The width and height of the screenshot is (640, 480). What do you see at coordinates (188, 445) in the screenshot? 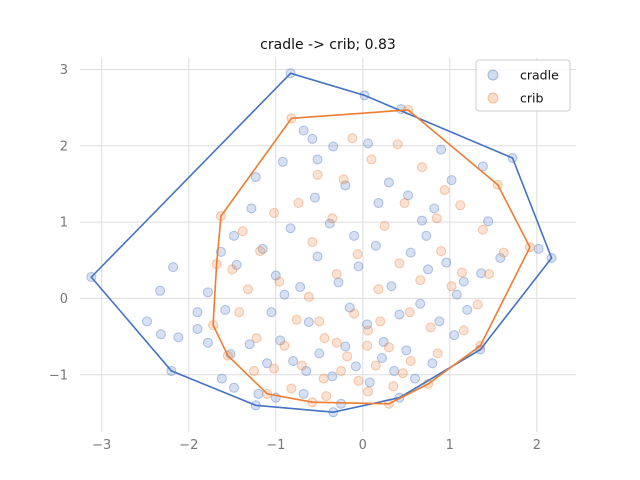
I see `x-tick-label: −2` at bounding box center [188, 445].